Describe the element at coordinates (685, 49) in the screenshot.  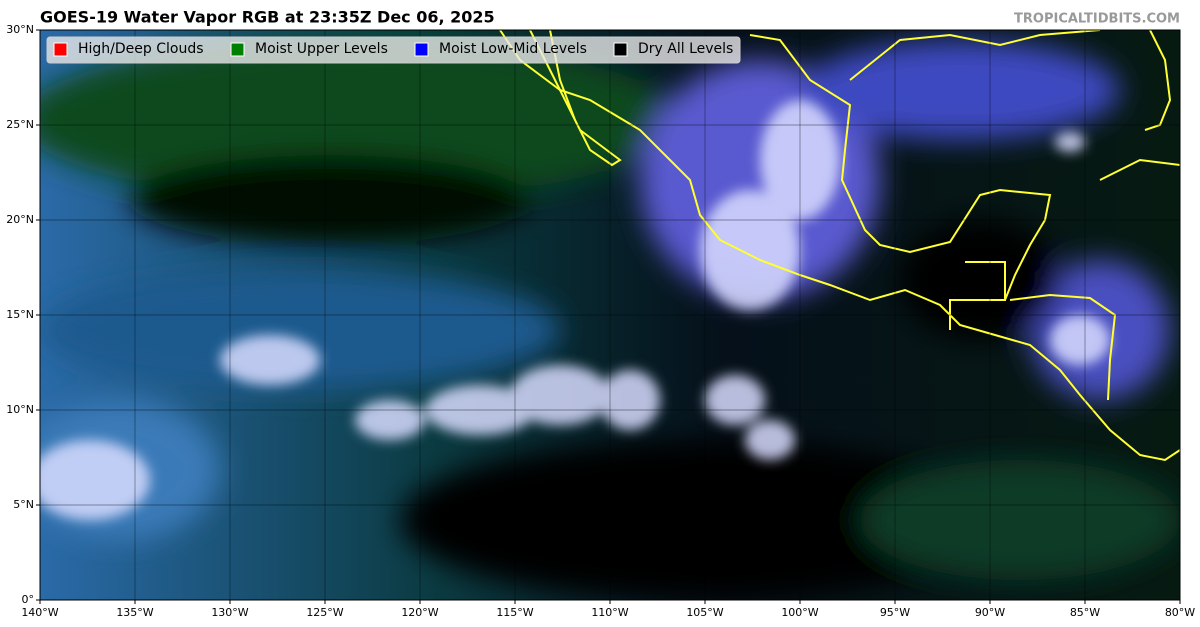
I see `legend-label: Dry All Levels` at that location.